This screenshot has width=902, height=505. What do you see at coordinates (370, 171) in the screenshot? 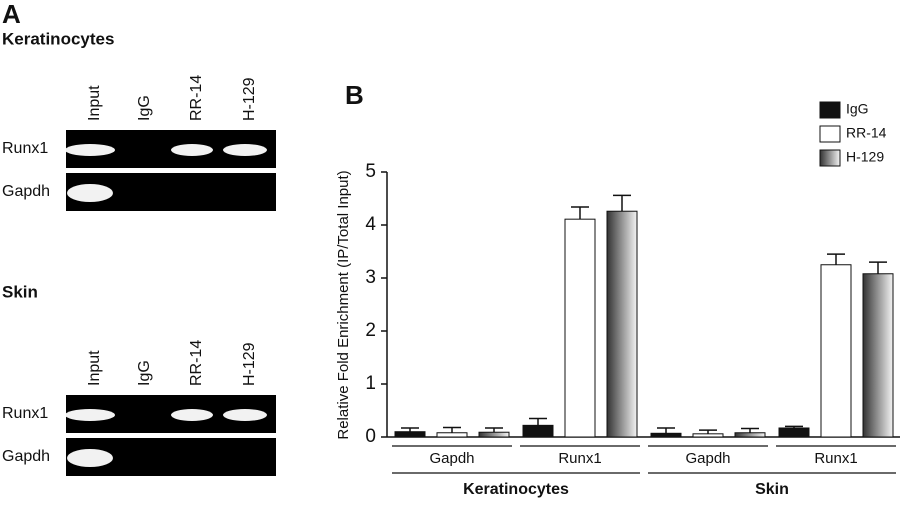
I see `y-tick-label: 5` at bounding box center [370, 171].